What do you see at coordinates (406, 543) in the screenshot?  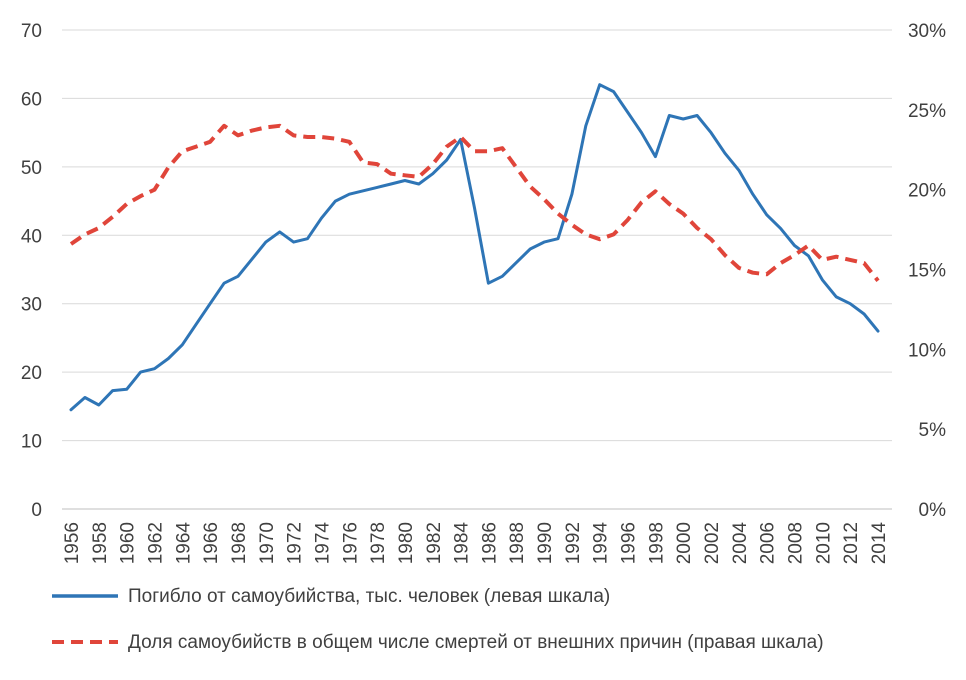 I see `x-tick-label: 1980` at bounding box center [406, 543].